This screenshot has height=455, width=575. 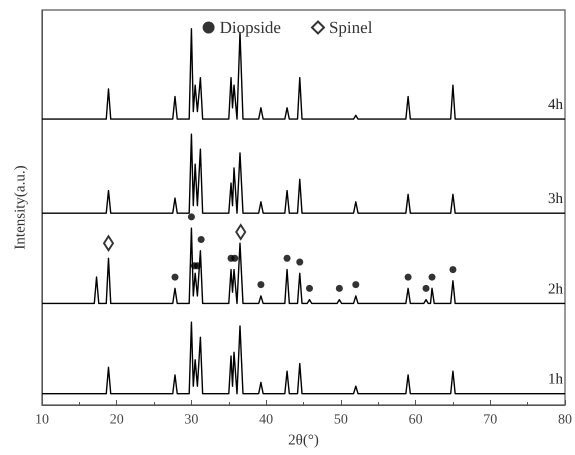 I want to click on series-label: 2h, so click(x=556, y=289).